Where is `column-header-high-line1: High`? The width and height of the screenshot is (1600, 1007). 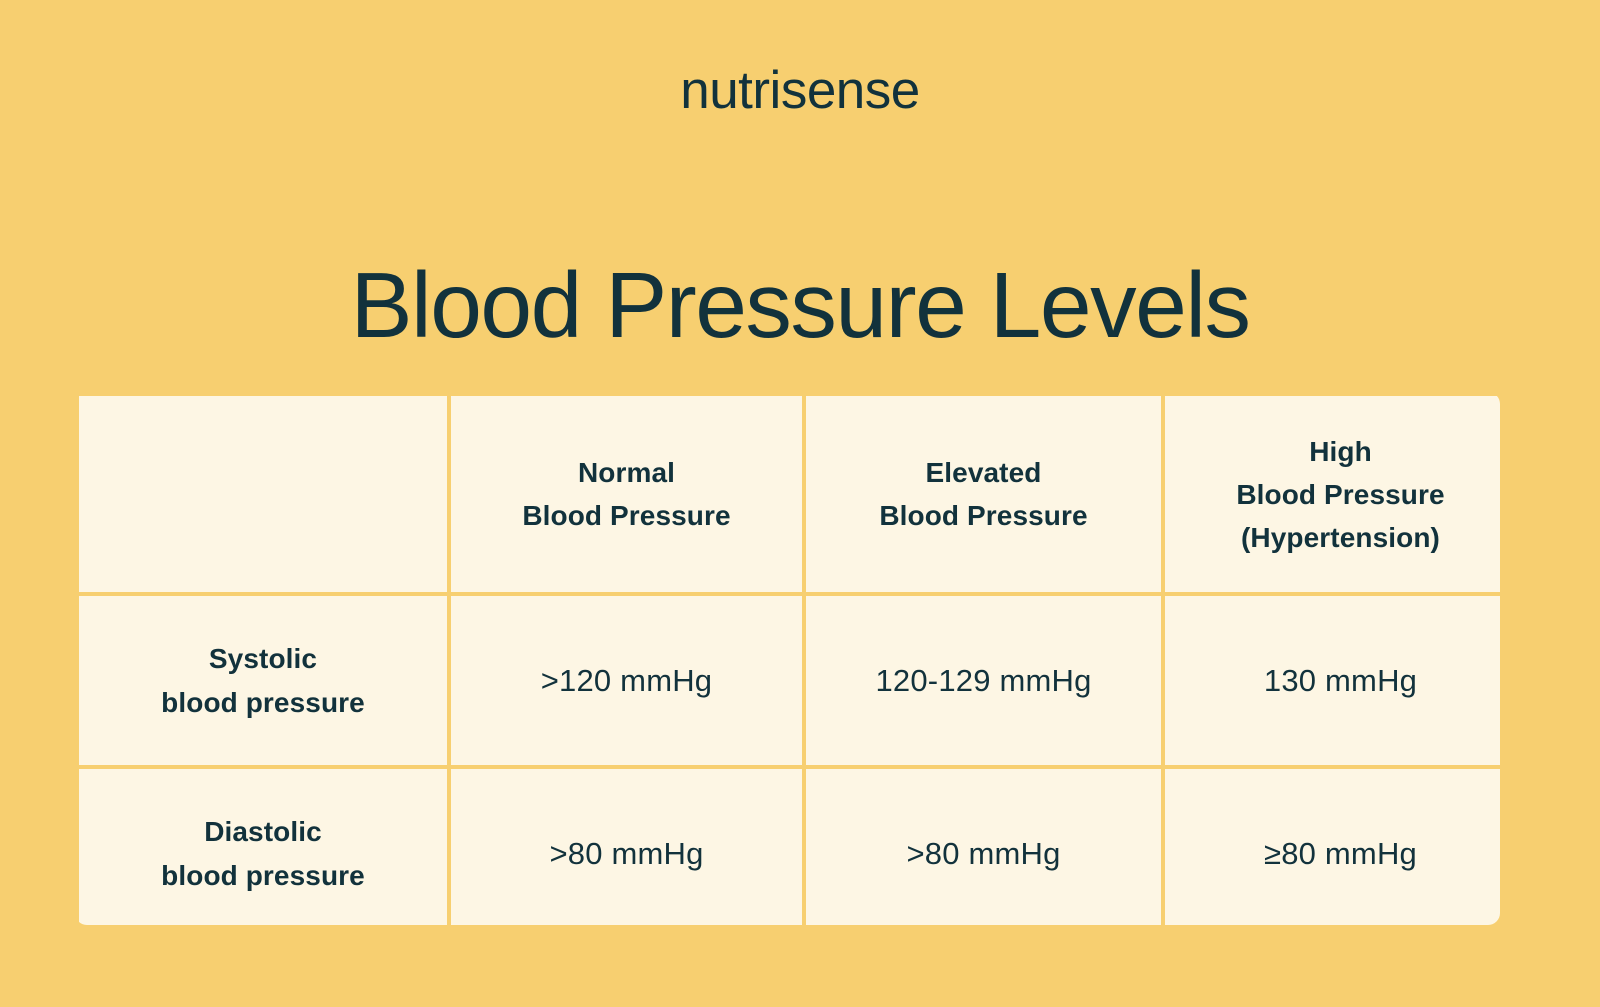
column-header-high-line1: High is located at coordinates (1340, 451).